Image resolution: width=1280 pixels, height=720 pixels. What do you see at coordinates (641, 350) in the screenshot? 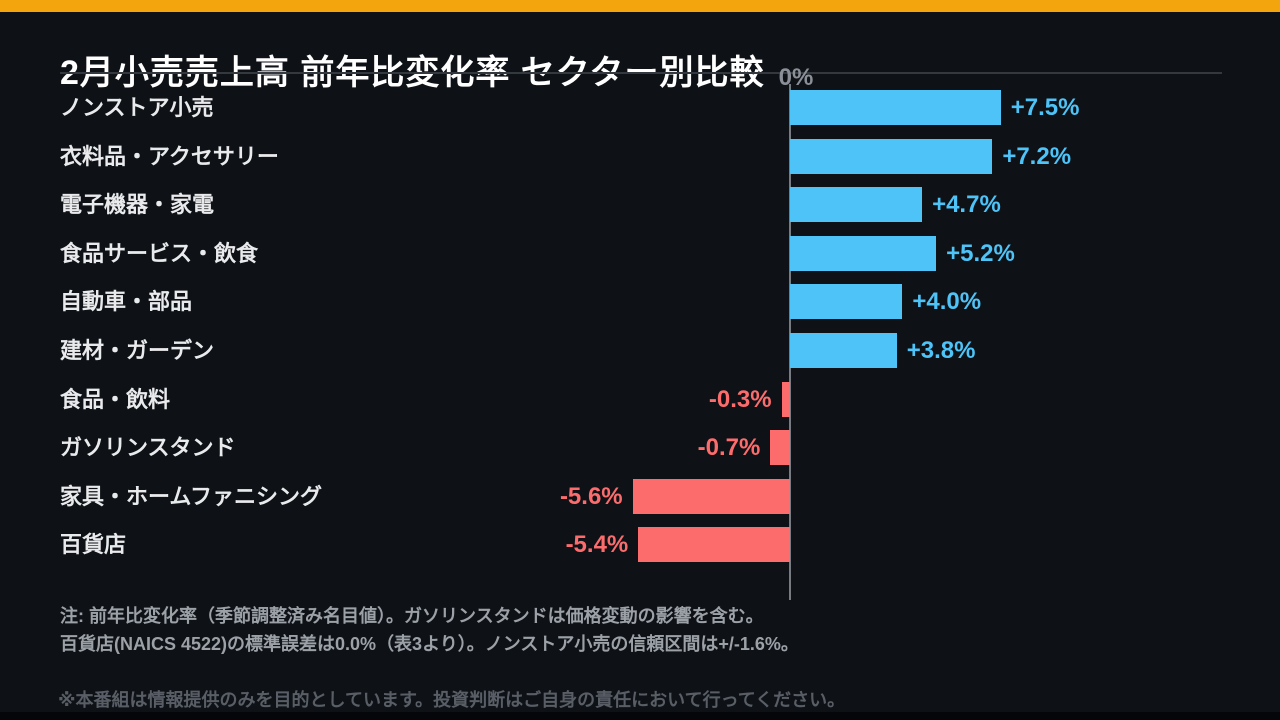
I see `chart-row: 建材・ガーデン +3.8%` at bounding box center [641, 350].